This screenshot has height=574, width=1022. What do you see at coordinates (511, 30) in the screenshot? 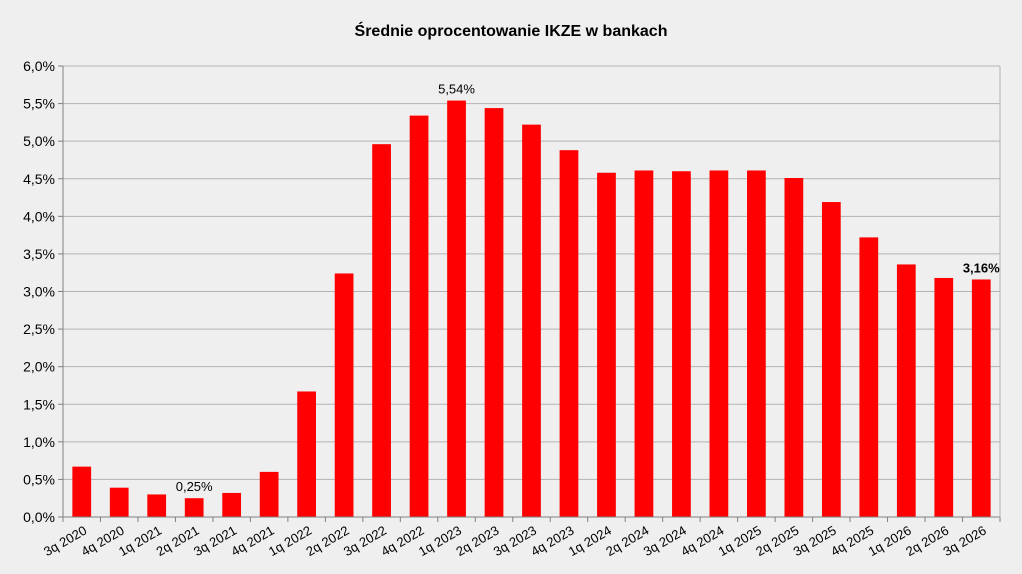
I see `chart-title: Średnie oprocentowanie IKZE w bankach` at bounding box center [511, 30].